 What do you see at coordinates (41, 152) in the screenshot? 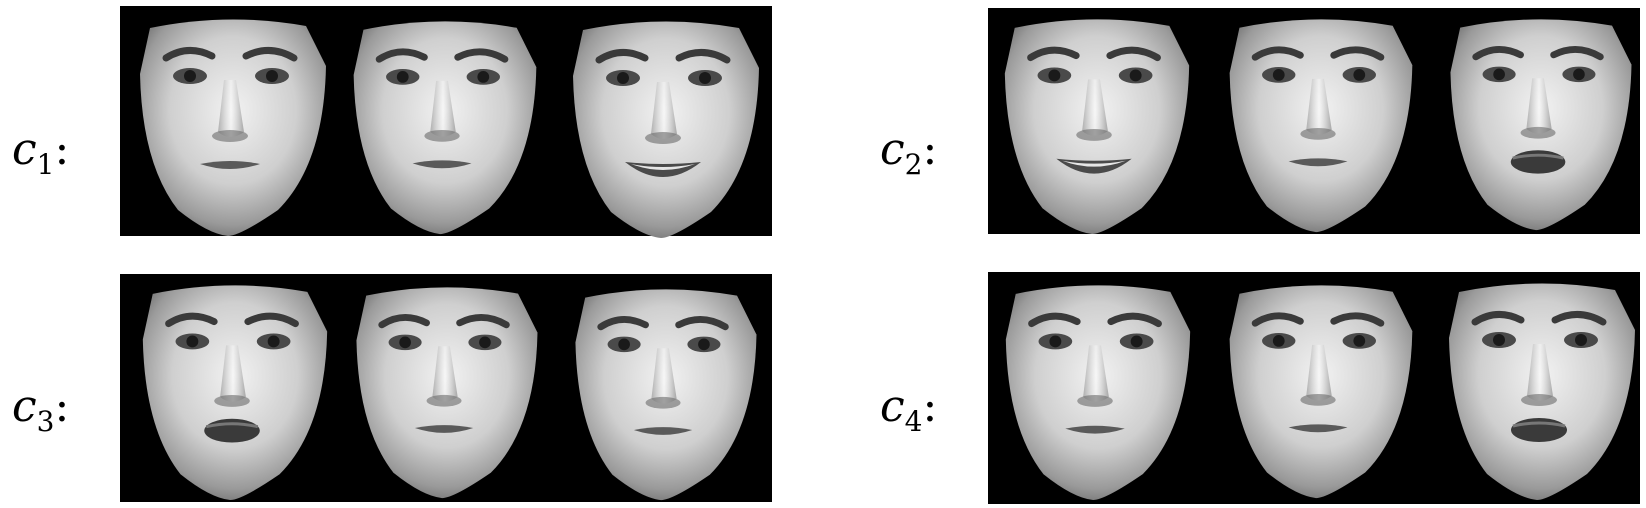
I see `label-c1: c1:` at bounding box center [41, 152].